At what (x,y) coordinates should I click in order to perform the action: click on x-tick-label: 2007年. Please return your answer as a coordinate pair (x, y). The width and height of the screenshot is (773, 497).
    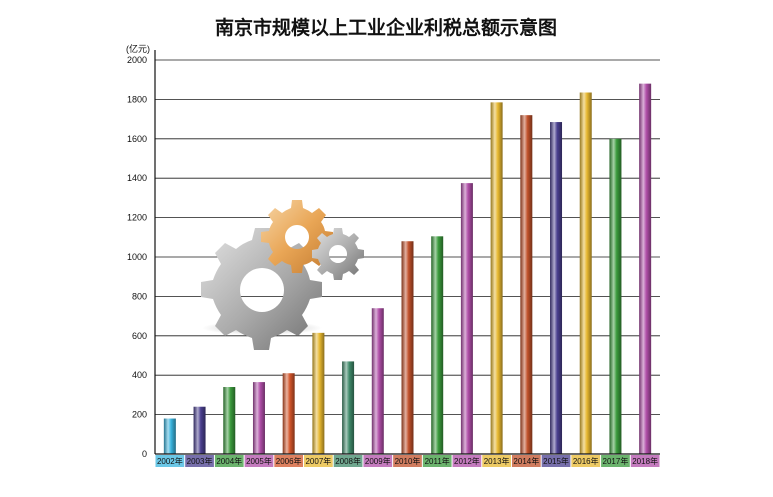
    Looking at the image, I should click on (318, 461).